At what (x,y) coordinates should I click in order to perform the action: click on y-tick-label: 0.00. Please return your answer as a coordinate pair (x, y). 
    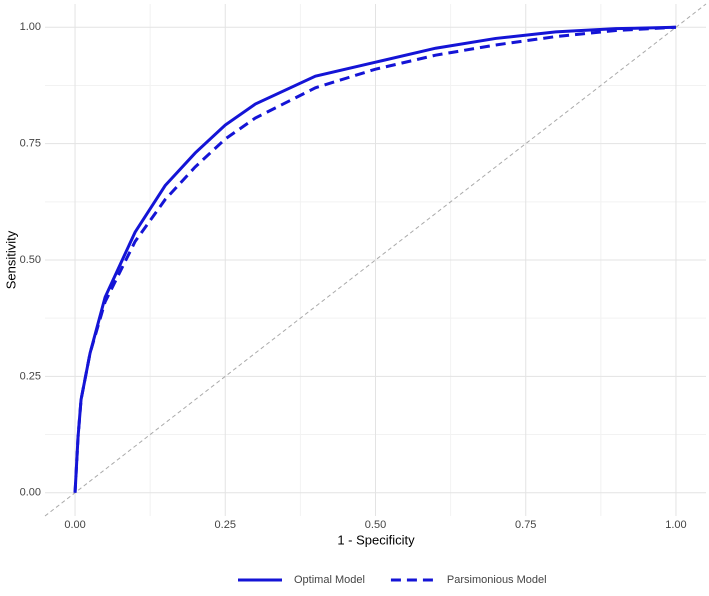
    Looking at the image, I should click on (30, 493).